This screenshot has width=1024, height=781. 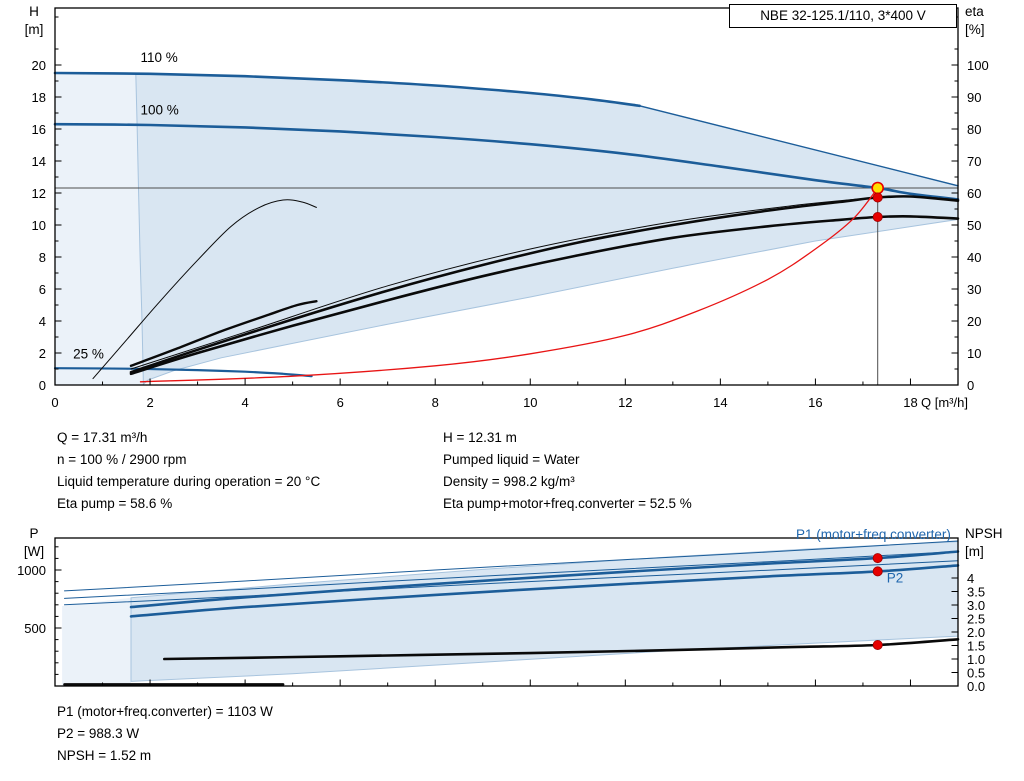 What do you see at coordinates (115, 503) in the screenshot?
I see `detail-eta-pump: Eta pump = 58.6 %` at bounding box center [115, 503].